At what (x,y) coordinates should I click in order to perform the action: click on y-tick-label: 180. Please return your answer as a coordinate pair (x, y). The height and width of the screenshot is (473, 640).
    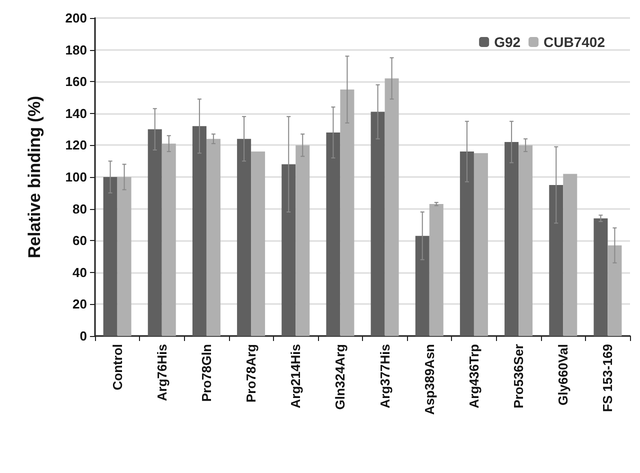
    Looking at the image, I should click on (76, 50).